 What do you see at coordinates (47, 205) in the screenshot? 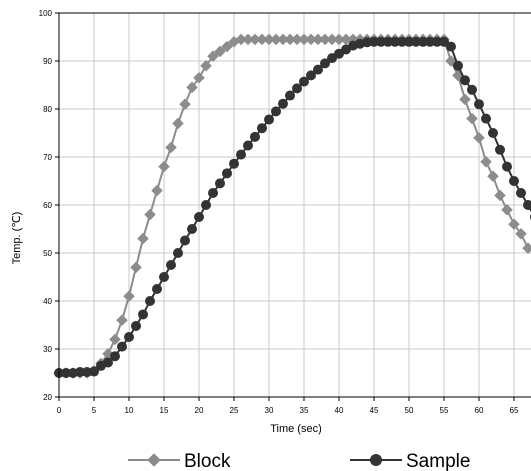
I see `y-tick-label: 60` at bounding box center [47, 205].